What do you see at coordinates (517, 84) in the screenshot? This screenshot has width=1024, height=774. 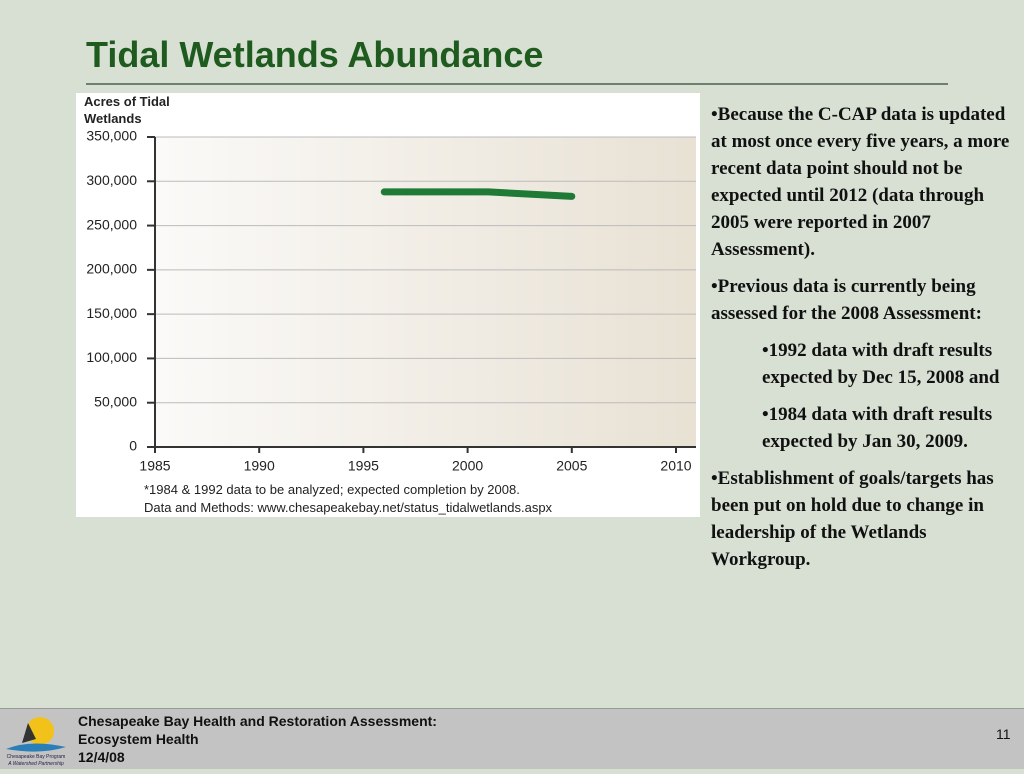 I see `title-rule` at bounding box center [517, 84].